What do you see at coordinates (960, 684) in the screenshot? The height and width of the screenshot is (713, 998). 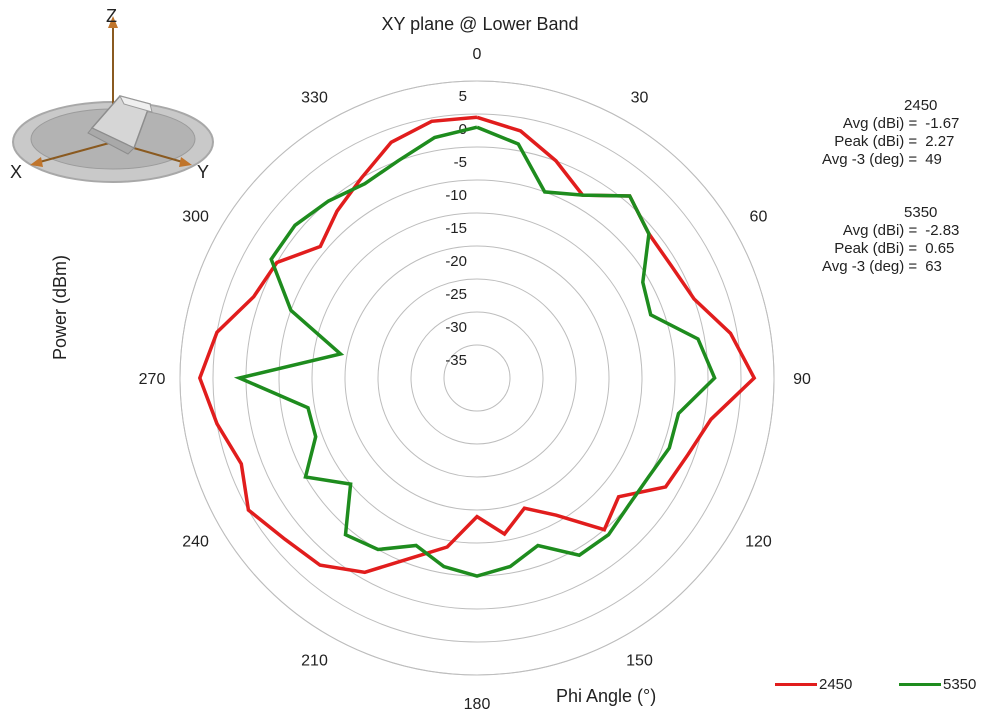 I see `legend-label-5350: 5350` at bounding box center [960, 684].